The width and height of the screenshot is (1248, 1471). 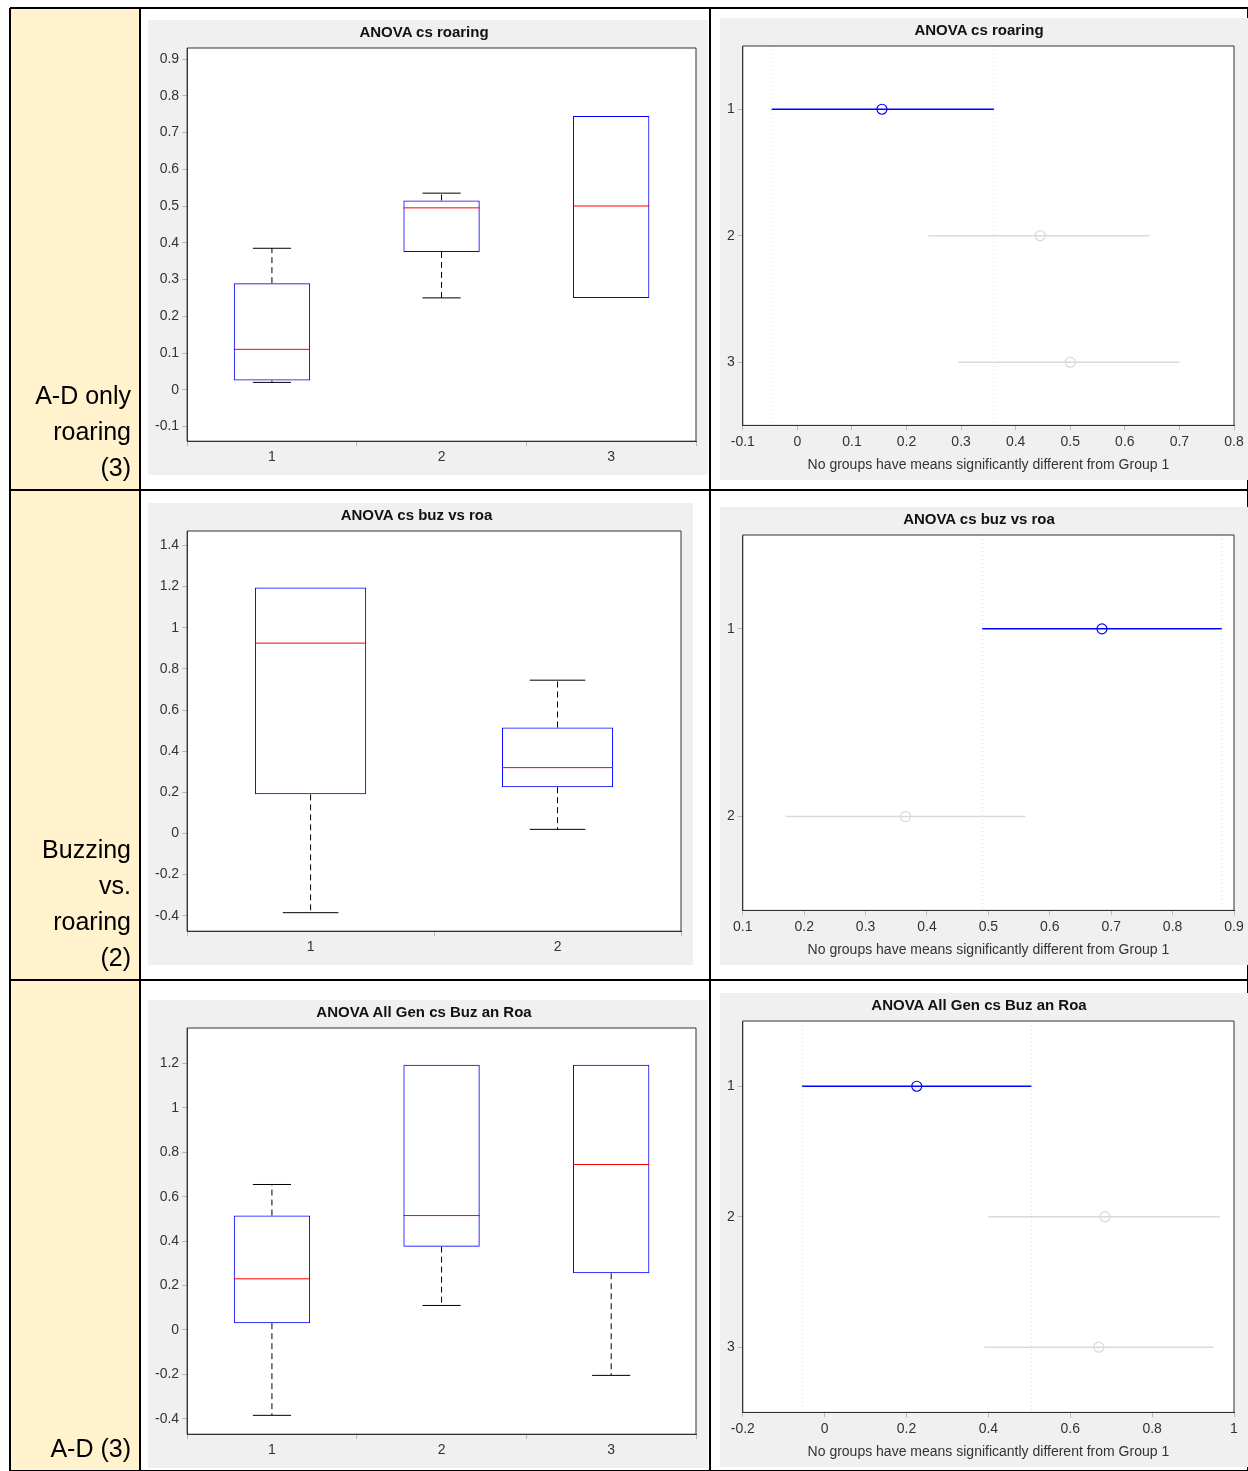 What do you see at coordinates (169, 351) in the screenshot?
I see `y-tick-label: 0.1` at bounding box center [169, 351].